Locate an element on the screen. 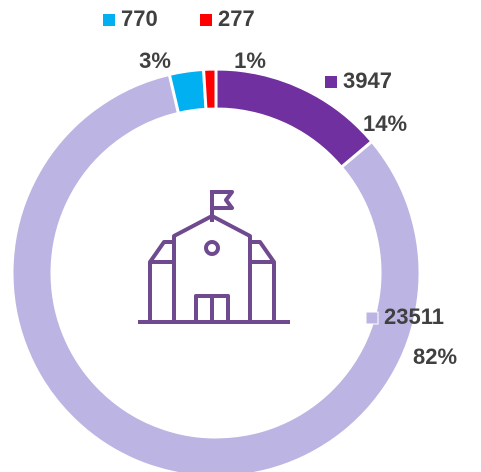 Image resolution: width=481 pixels, height=472 pixels. value-label: 23511 is located at coordinates (414, 316).